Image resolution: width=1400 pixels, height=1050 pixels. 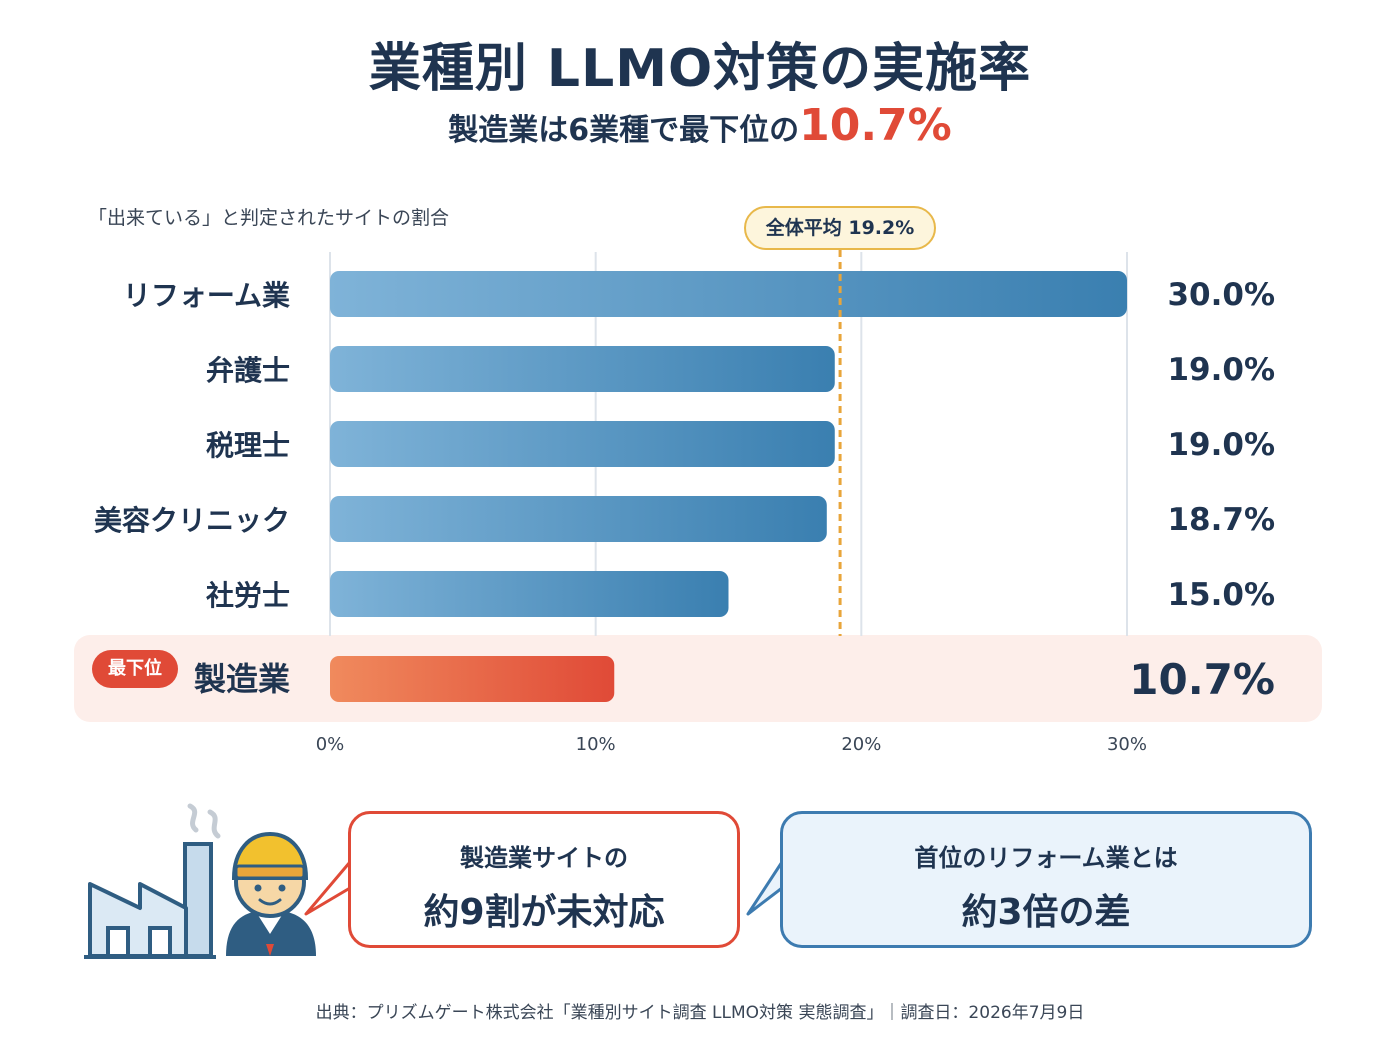 What do you see at coordinates (248, 370) in the screenshot?
I see `category-label: 弁護士` at bounding box center [248, 370].